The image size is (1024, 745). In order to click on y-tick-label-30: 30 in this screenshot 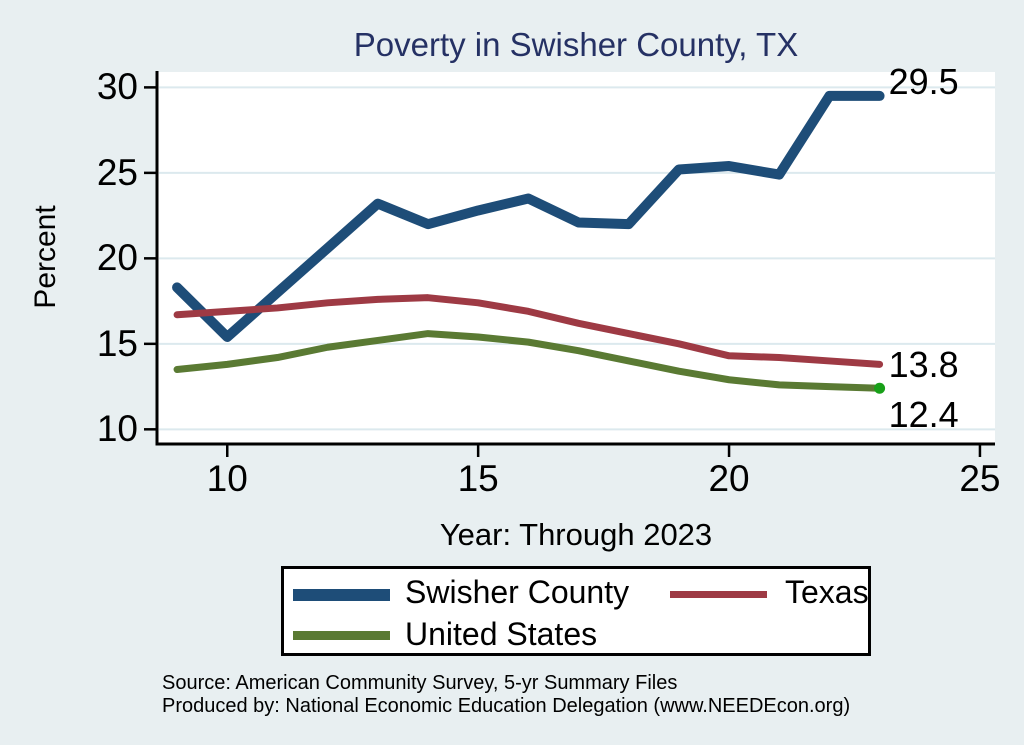, I will do `click(117, 87)`.